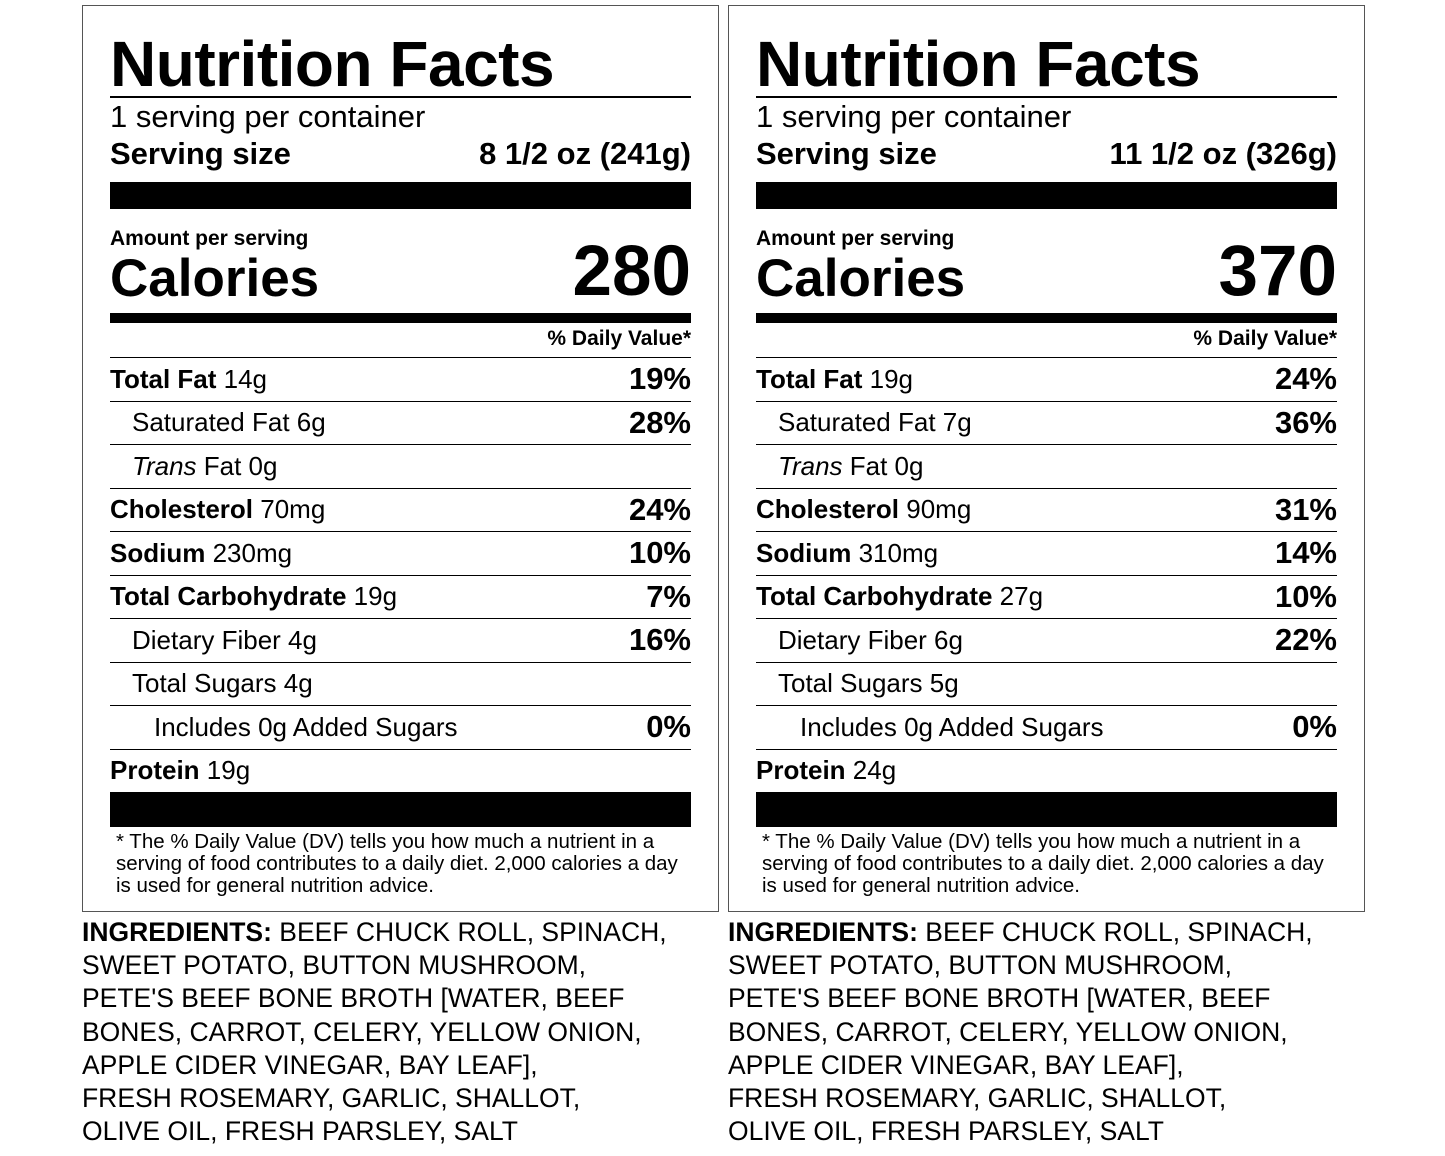 The height and width of the screenshot is (1156, 1445). Describe the element at coordinates (1046, 271) in the screenshot. I see `calories-row: Calories 370` at that location.